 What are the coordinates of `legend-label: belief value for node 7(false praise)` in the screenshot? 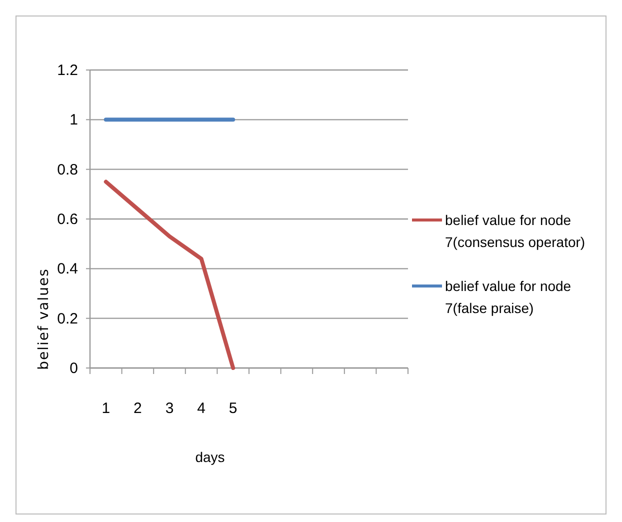 It's located at (508, 297).